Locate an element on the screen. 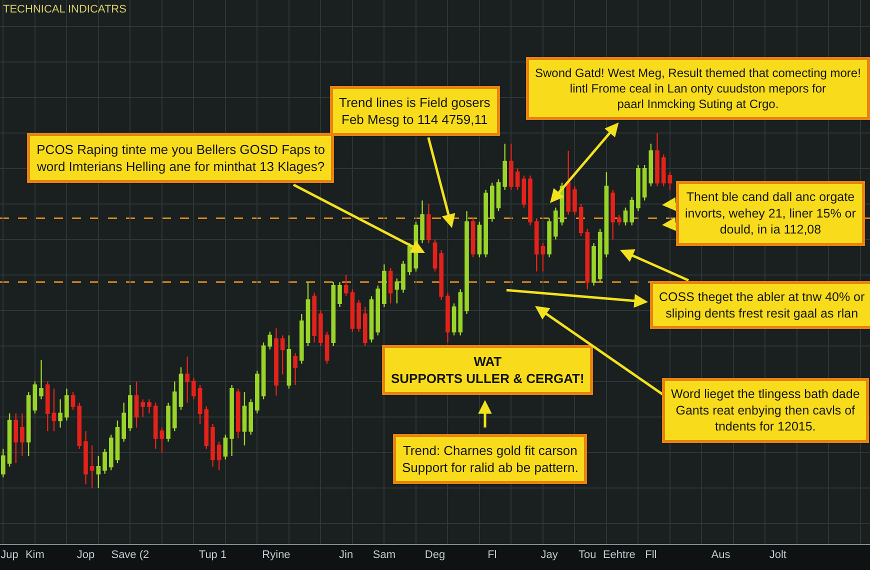  x-tick-label: Sam is located at coordinates (384, 555).